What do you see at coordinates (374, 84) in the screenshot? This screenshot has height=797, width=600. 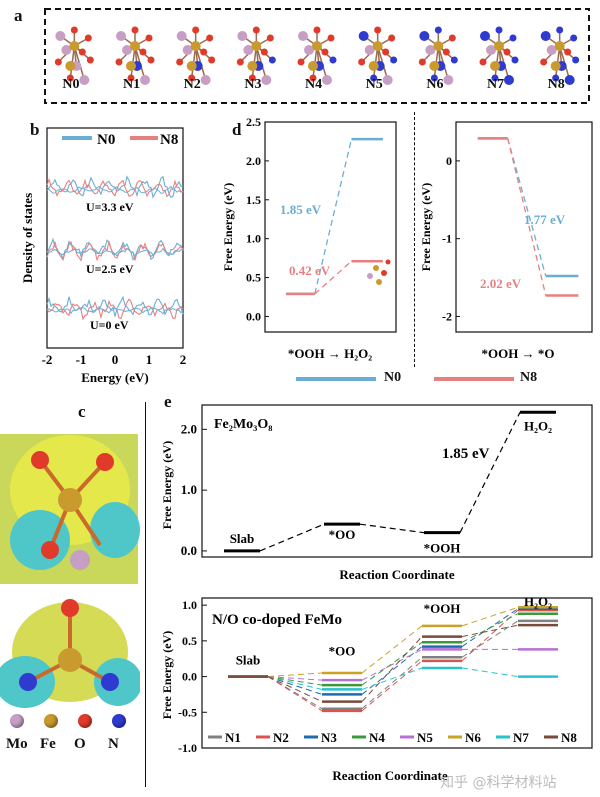 I see `label-n5: N5` at bounding box center [374, 84].